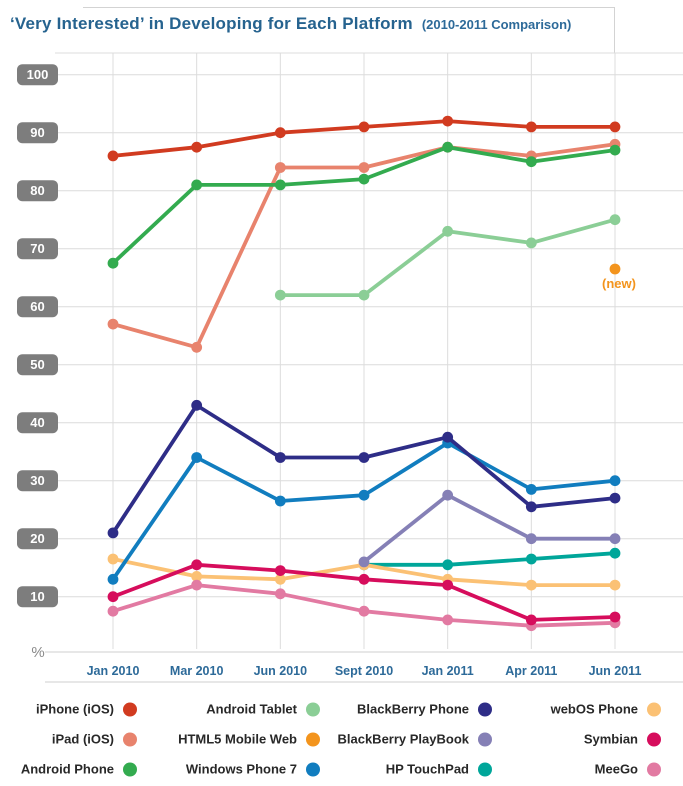 This screenshot has height=786, width=683. I want to click on y-tick-label: 70, so click(37, 248).